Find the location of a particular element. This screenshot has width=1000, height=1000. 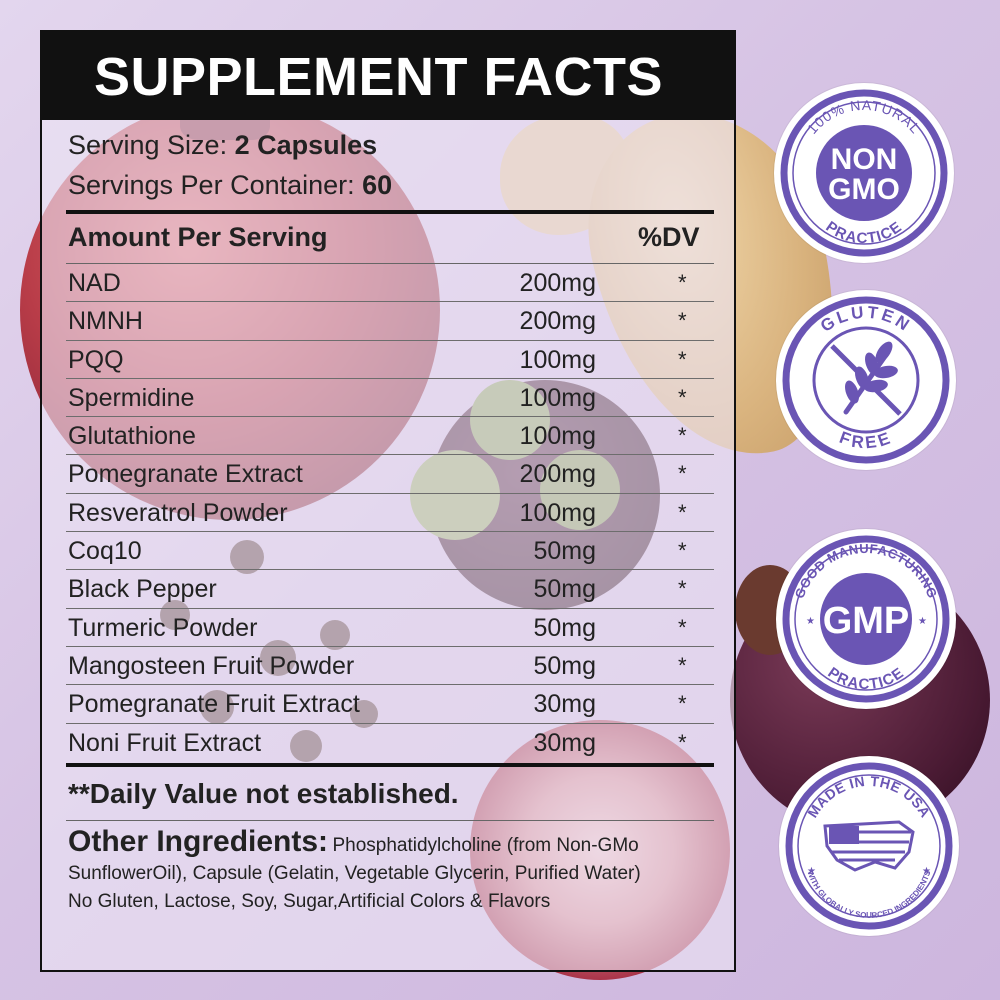

non-gmo-seal-icon: 100% NATURAL PRACTICE NON GMO is located at coordinates (864, 173).